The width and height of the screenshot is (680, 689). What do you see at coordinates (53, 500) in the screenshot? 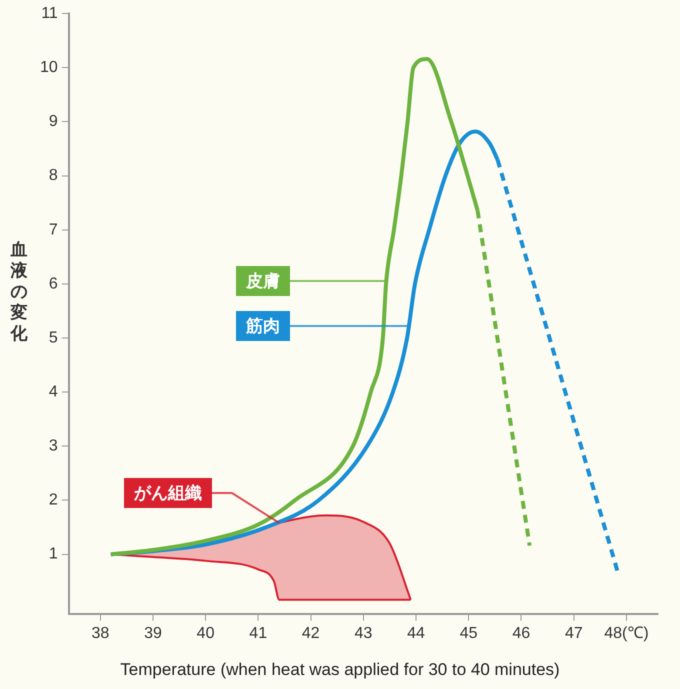
I see `y-tick-label: 2` at bounding box center [53, 500].